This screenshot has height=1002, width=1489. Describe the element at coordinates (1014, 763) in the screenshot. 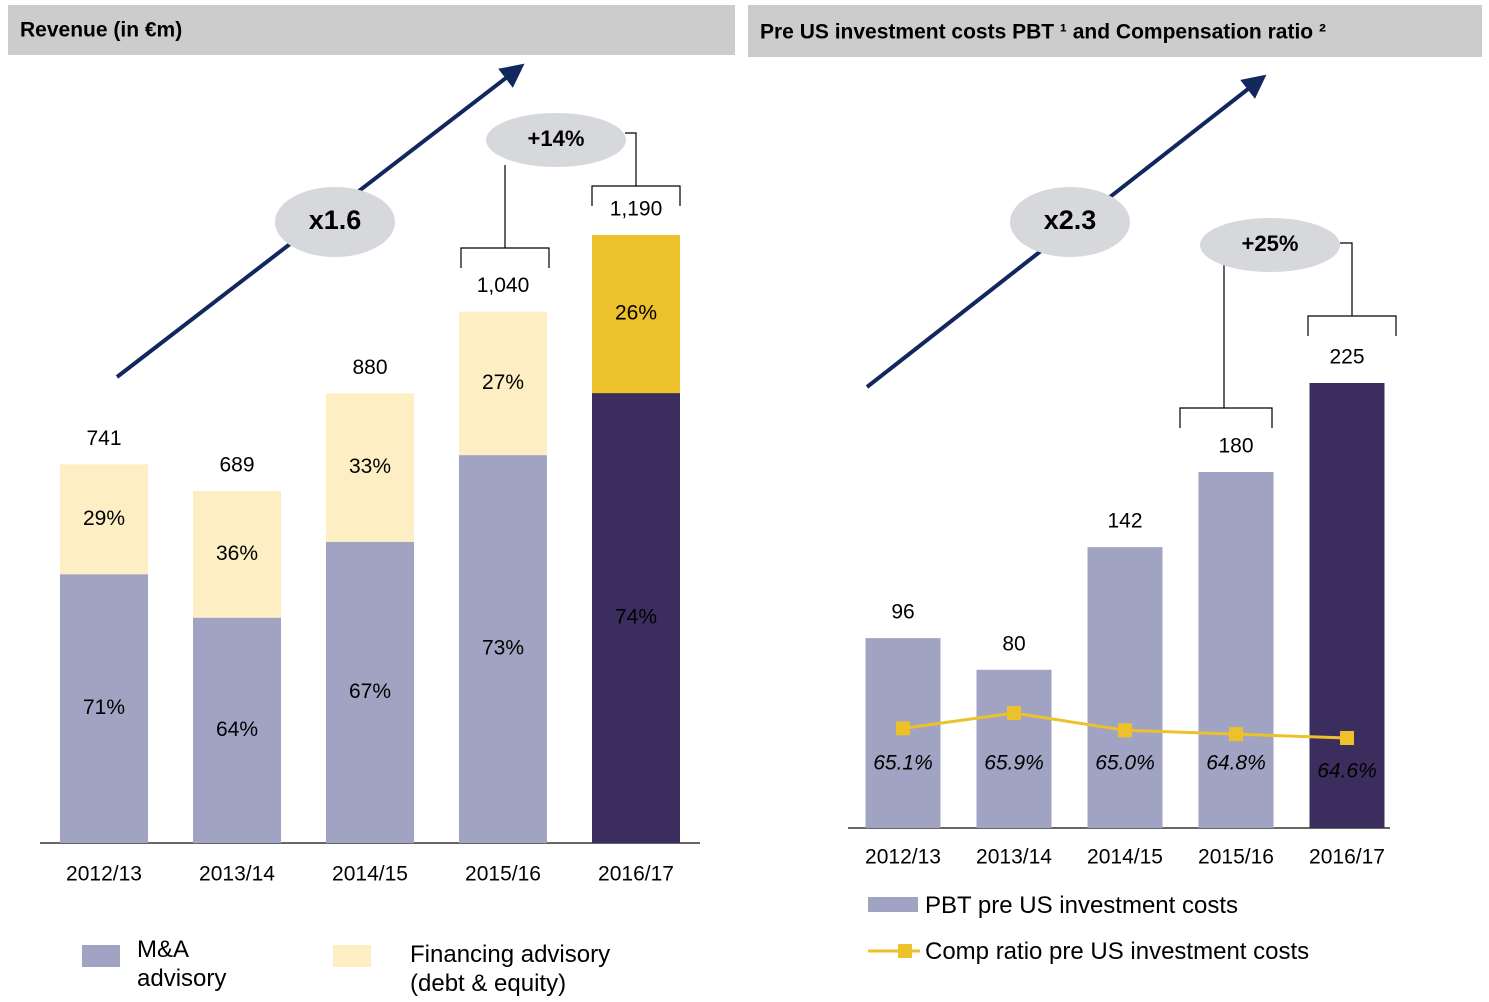

I see `line-label: 65.9%` at that location.